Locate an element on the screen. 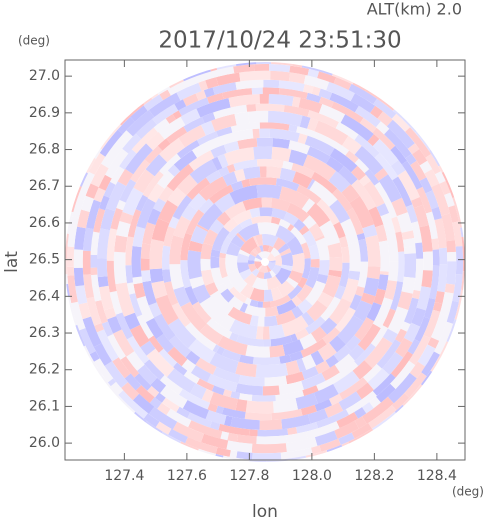 This screenshot has height=521, width=491. x-tick-label: 127.4 is located at coordinates (124, 476).